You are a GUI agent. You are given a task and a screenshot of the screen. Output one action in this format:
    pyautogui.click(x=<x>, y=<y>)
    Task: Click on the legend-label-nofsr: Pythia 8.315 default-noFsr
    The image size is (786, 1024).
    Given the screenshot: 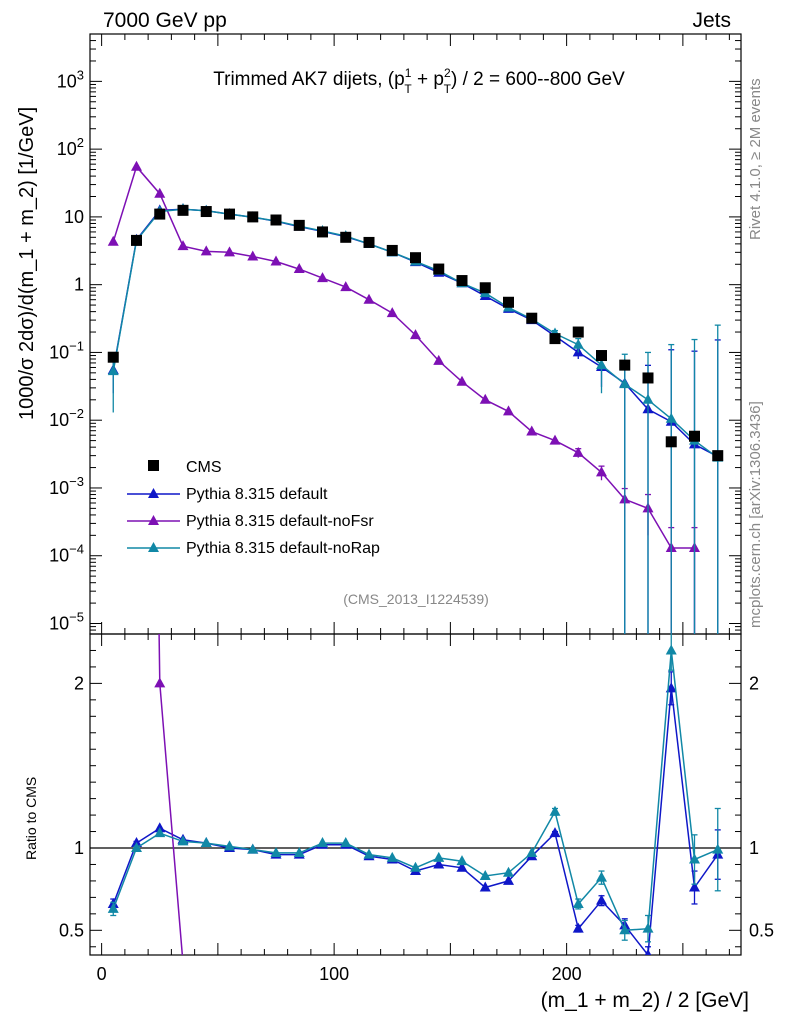 What is the action you would take?
    pyautogui.click(x=280, y=521)
    